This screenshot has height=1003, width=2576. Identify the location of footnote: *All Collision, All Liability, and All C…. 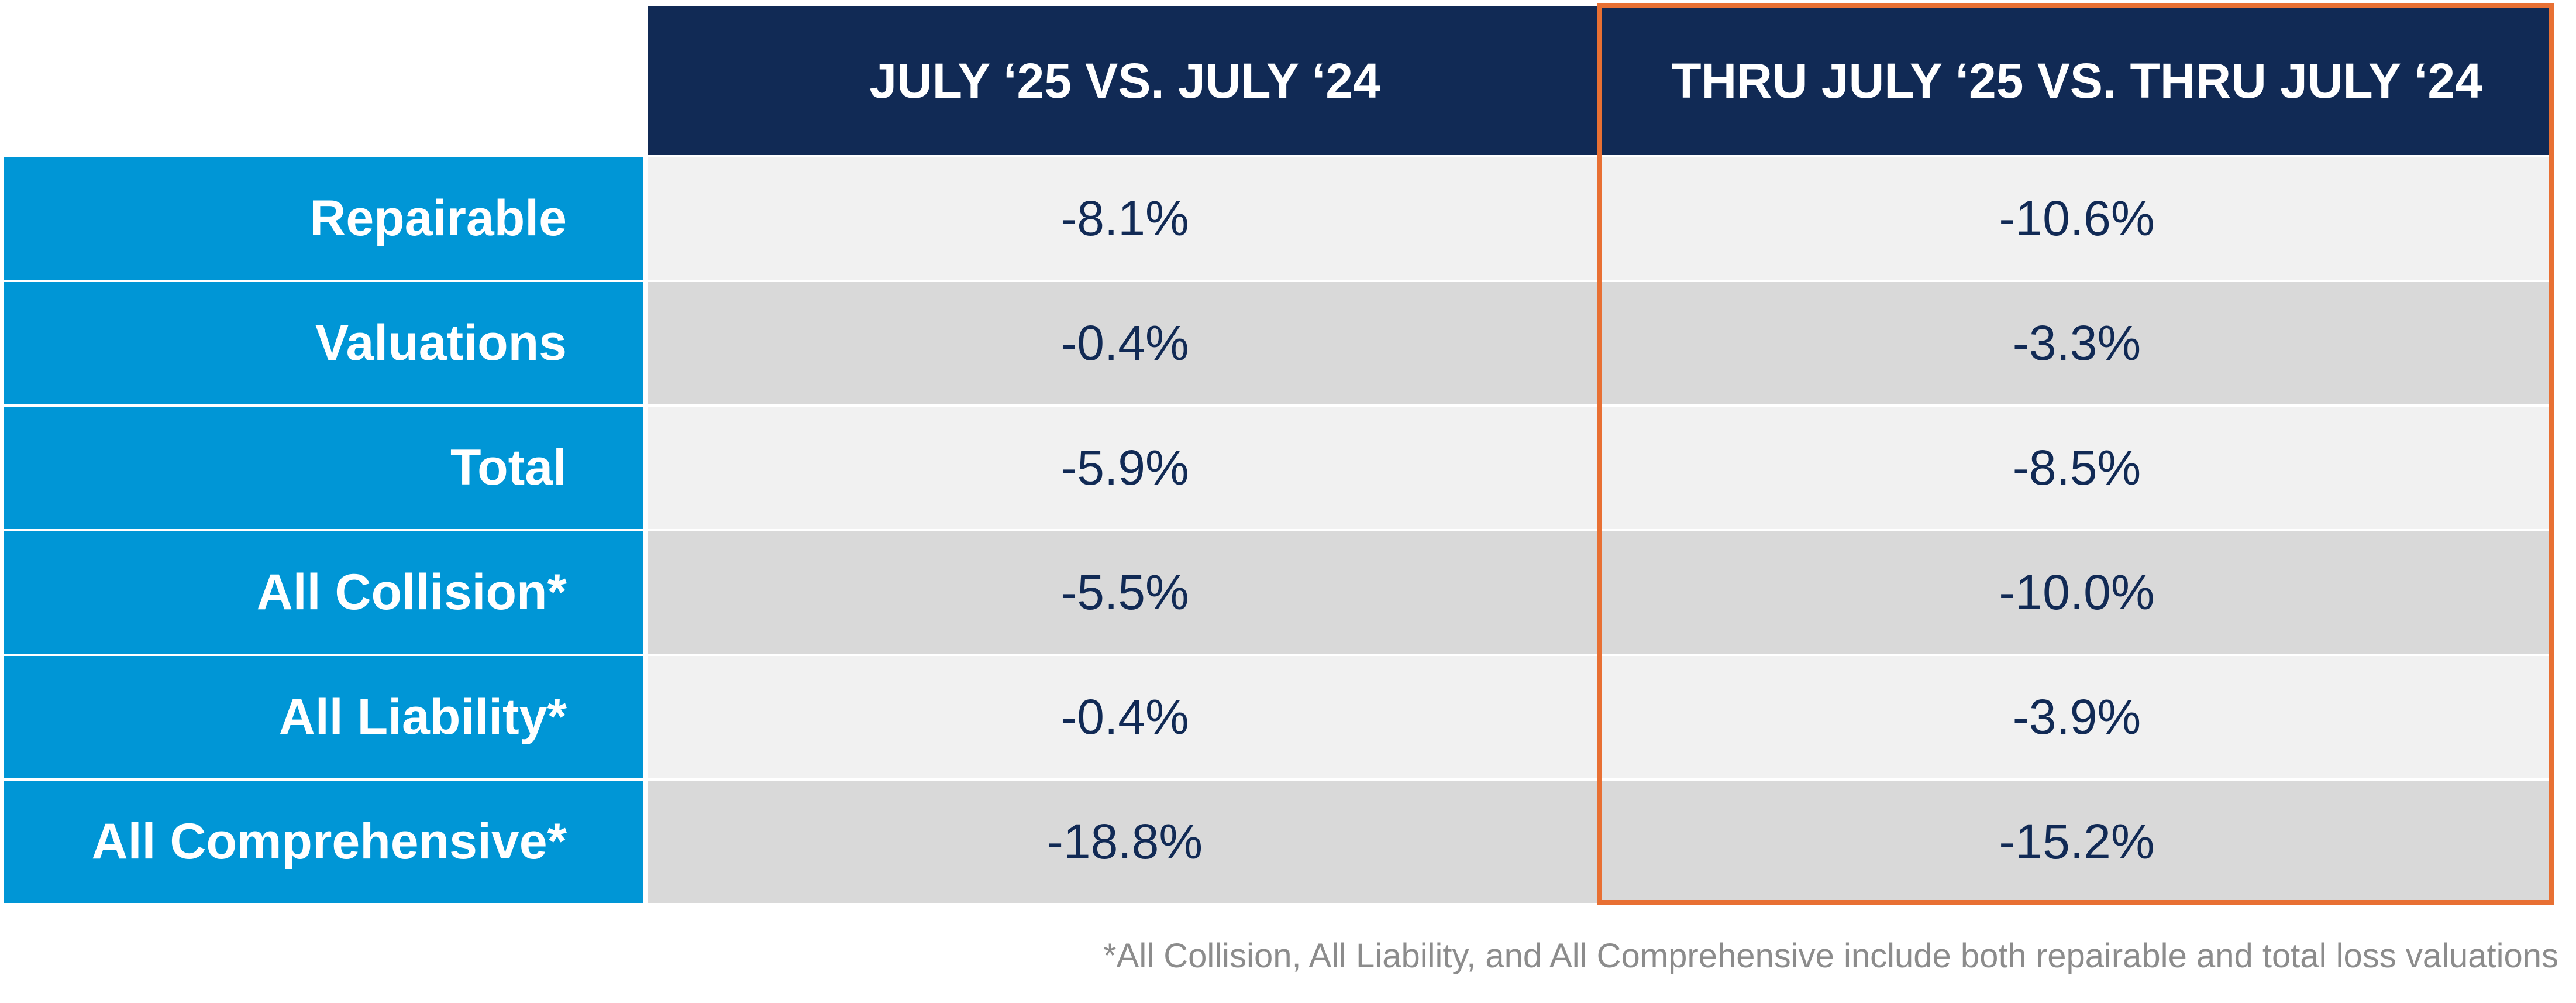
(1830, 956).